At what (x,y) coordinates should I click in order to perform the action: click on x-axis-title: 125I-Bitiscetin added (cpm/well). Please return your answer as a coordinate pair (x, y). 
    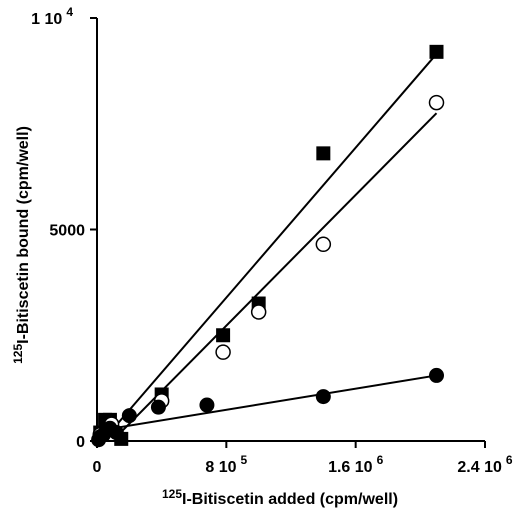
    Looking at the image, I should click on (280, 497).